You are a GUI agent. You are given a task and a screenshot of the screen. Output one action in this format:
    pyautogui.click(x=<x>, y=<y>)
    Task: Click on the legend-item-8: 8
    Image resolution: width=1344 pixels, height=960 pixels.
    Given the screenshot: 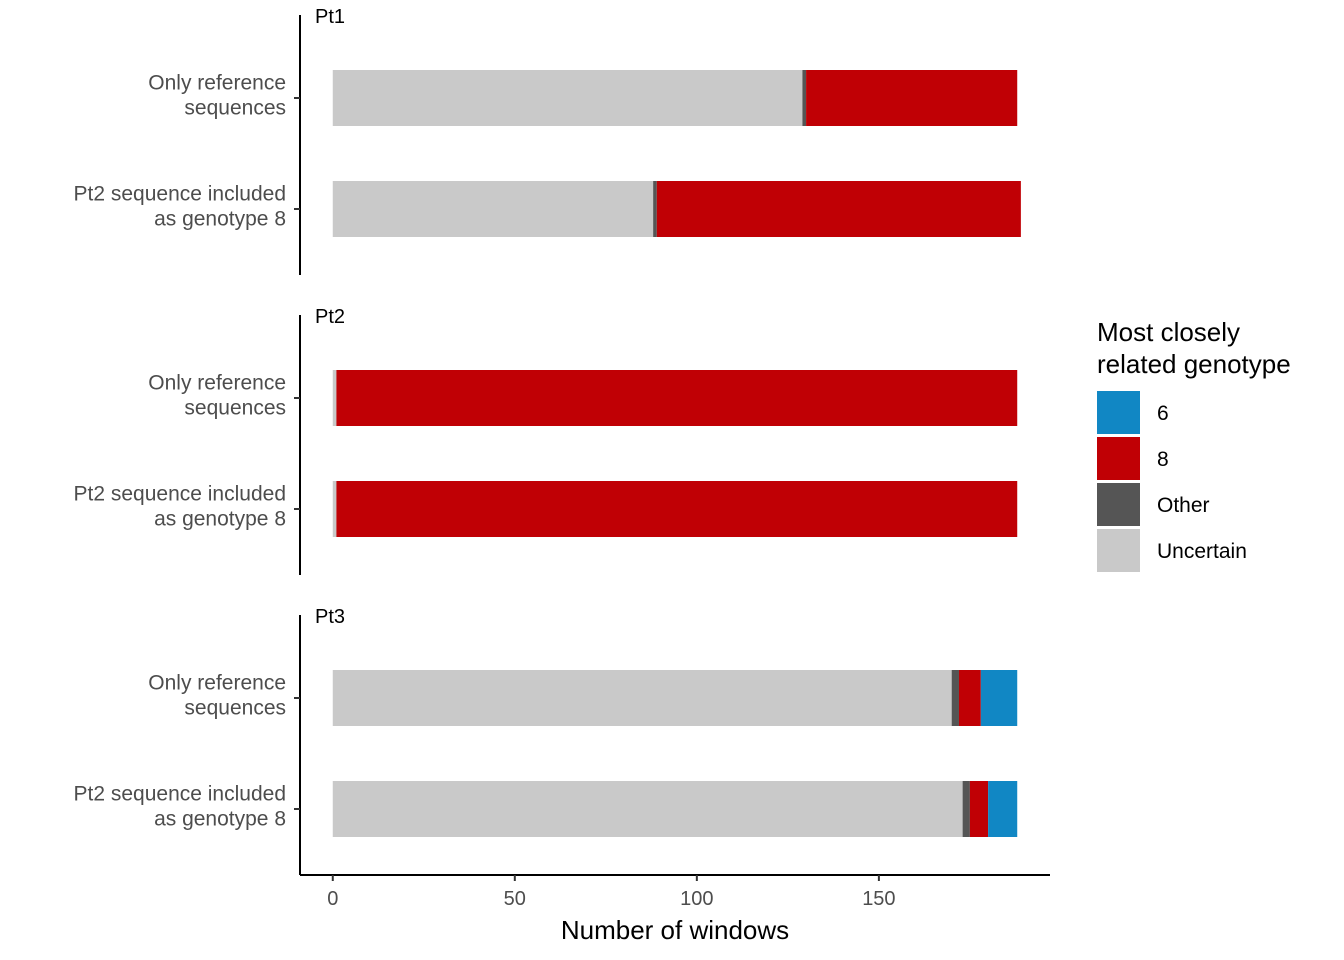 What is the action you would take?
    pyautogui.click(x=1133, y=458)
    